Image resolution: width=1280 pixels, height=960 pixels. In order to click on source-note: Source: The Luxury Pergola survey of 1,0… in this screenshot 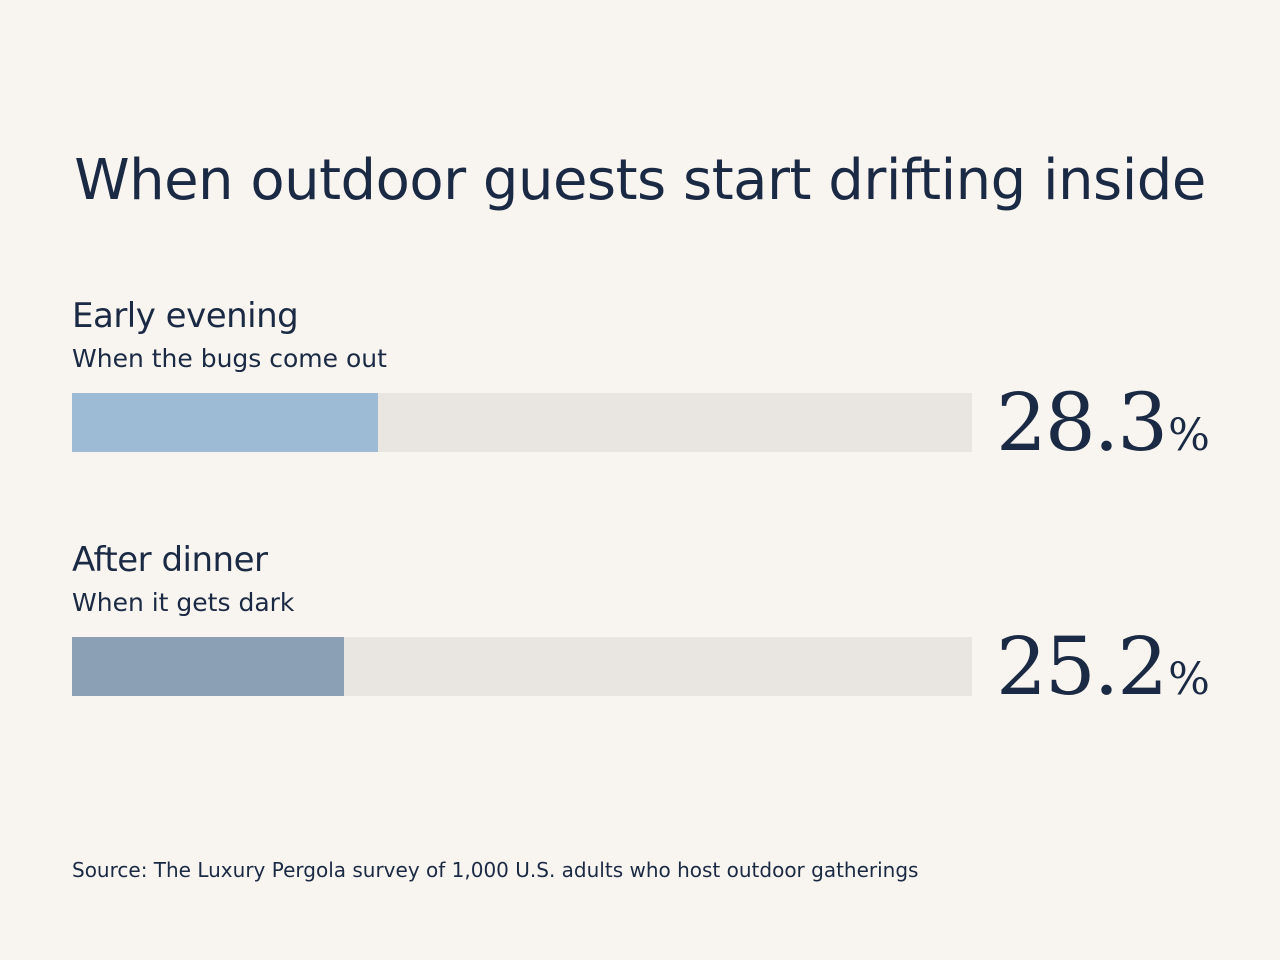, I will do `click(495, 870)`.